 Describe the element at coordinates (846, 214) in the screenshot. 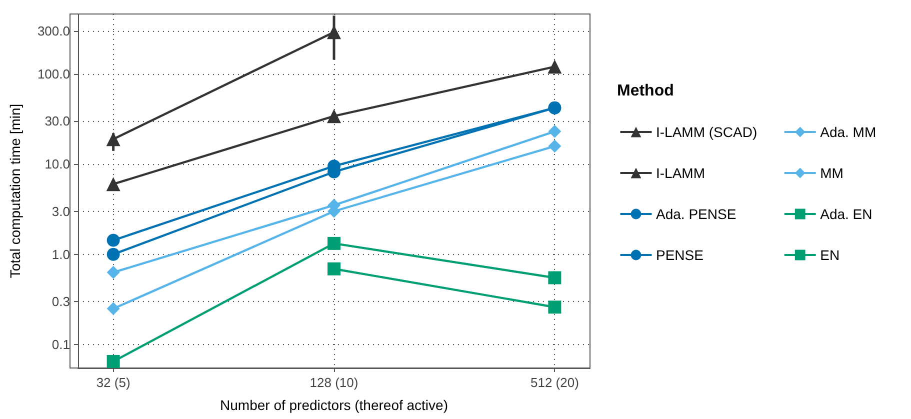

I see `legend-label: Ada. EN` at that location.